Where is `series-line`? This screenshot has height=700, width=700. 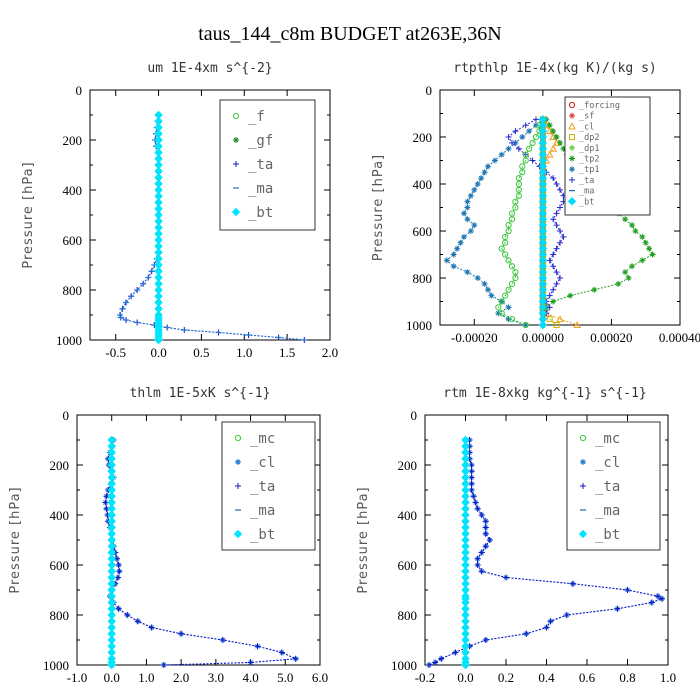
series-line is located at coordinates (495, 222).